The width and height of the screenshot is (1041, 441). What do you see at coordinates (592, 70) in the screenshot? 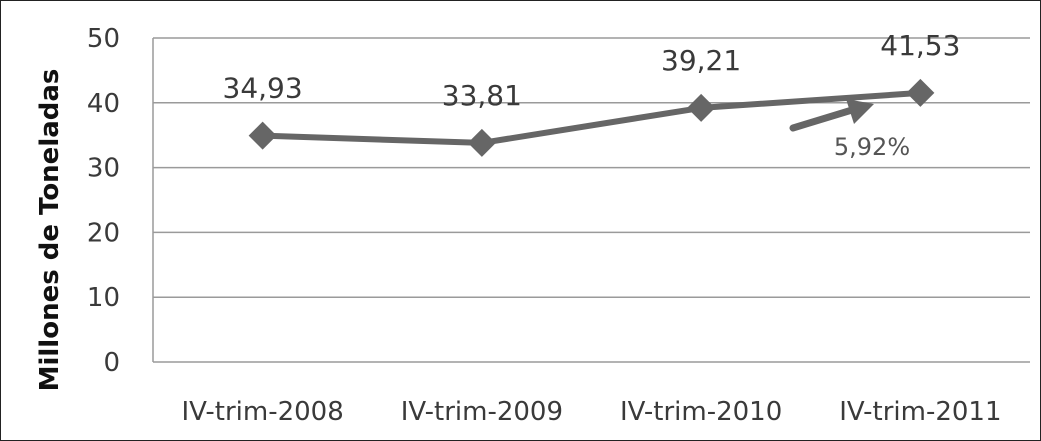
I see `data-labels: 34,93 33,81 39,21 41,53` at bounding box center [592, 70].